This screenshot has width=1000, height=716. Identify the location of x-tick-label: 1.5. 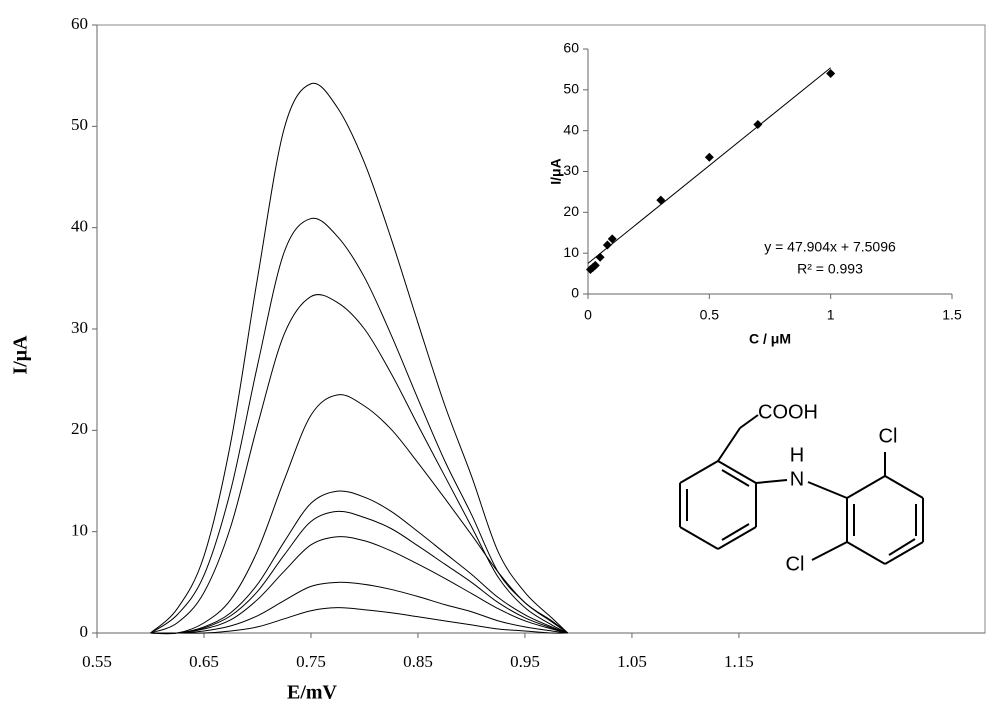
(952, 315).